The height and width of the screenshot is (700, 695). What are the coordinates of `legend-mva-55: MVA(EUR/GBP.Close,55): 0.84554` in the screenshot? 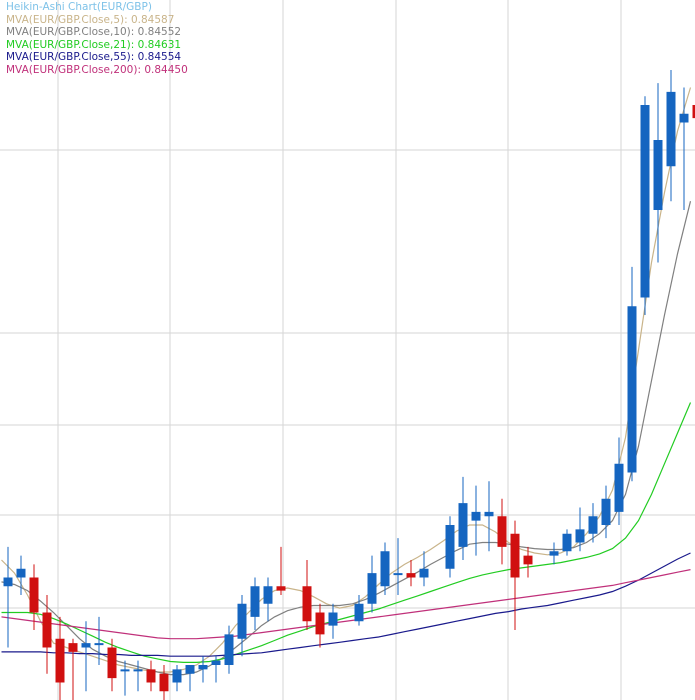 It's located at (94, 57).